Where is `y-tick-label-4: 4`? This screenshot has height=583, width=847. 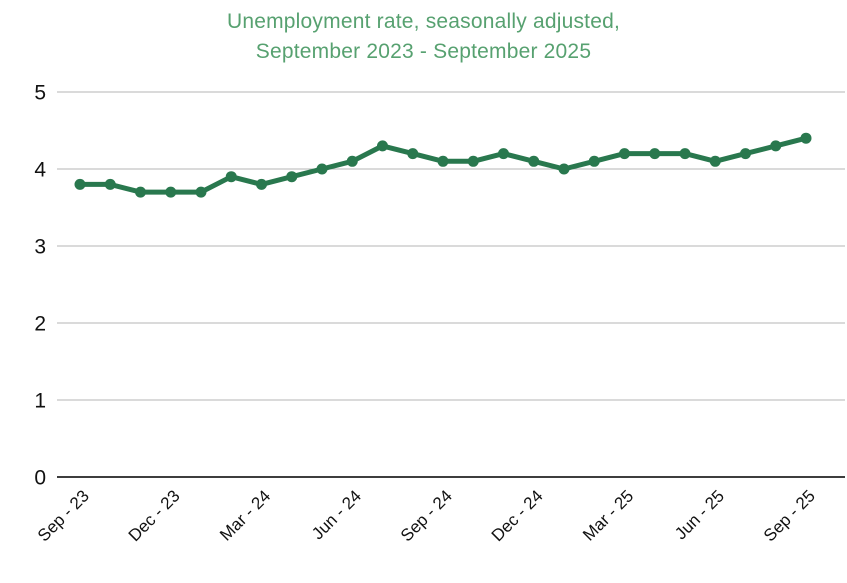 y-tick-label-4: 4 is located at coordinates (40, 170).